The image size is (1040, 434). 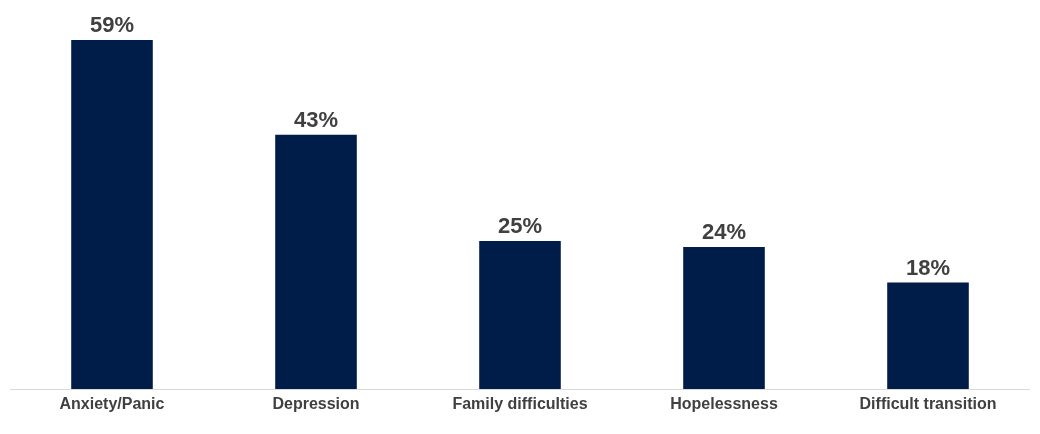 What do you see at coordinates (520, 226) in the screenshot?
I see `data-label: 25%` at bounding box center [520, 226].